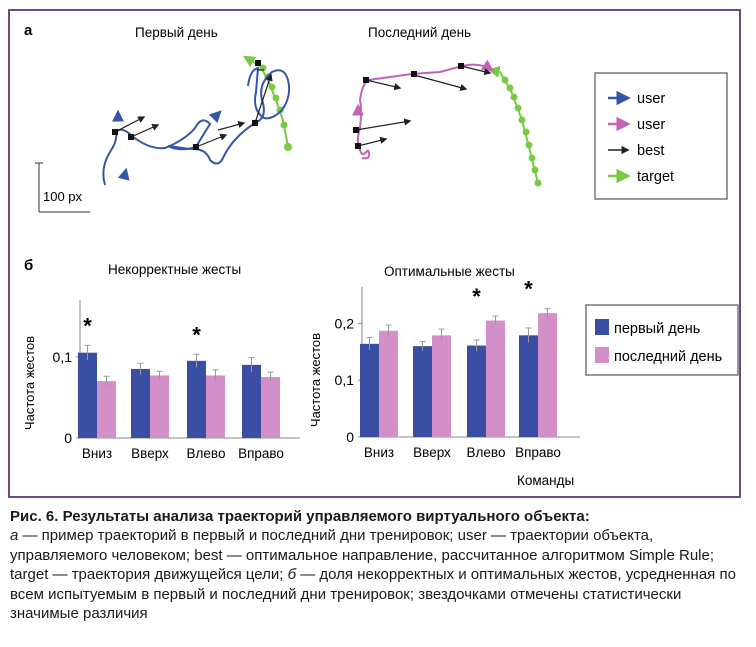 This screenshot has width=756, height=647. Describe the element at coordinates (449, 271) in the screenshot. I see `chart-title: Оптимальные жесты` at that location.